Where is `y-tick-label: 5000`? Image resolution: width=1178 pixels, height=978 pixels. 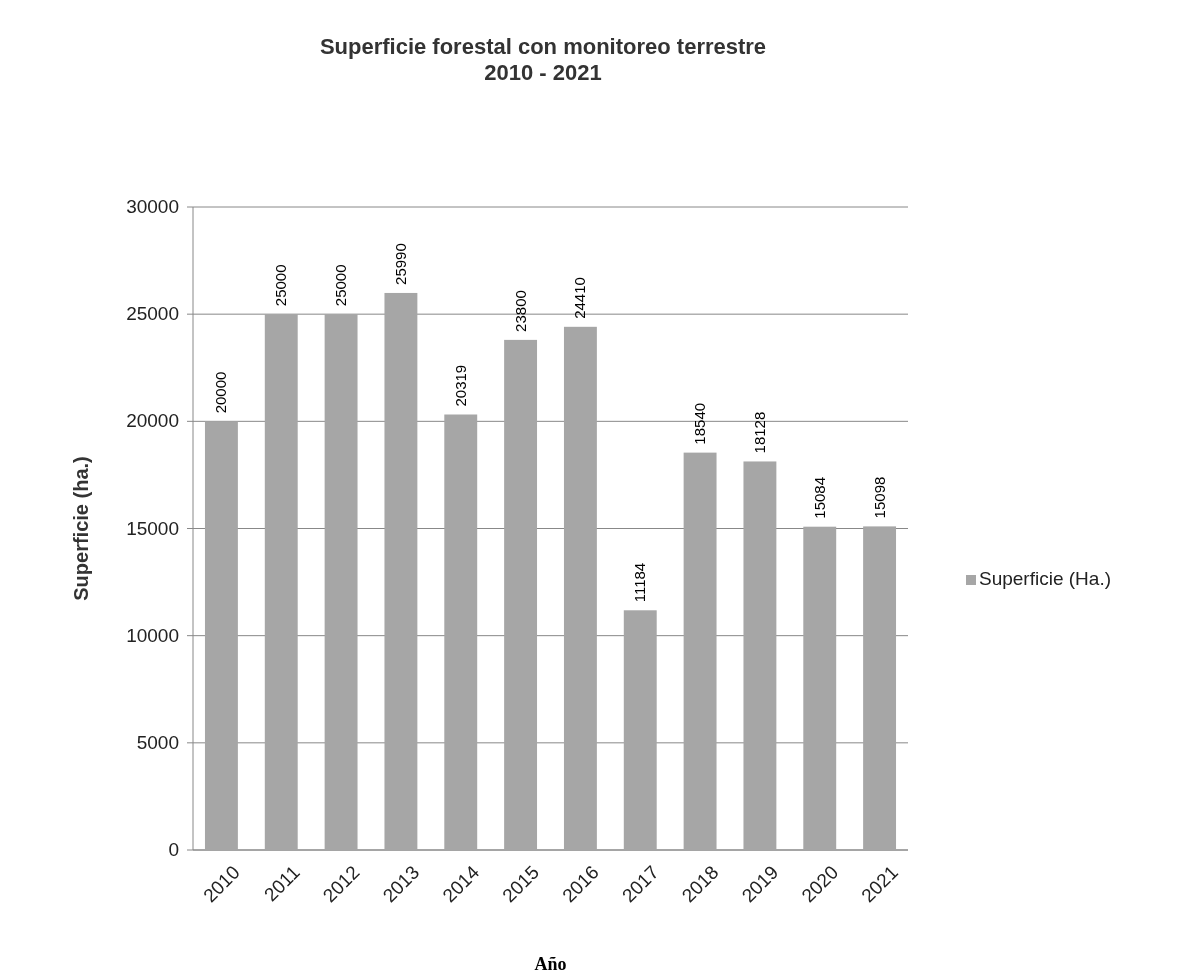 y-tick-label: 5000 is located at coordinates (157, 742).